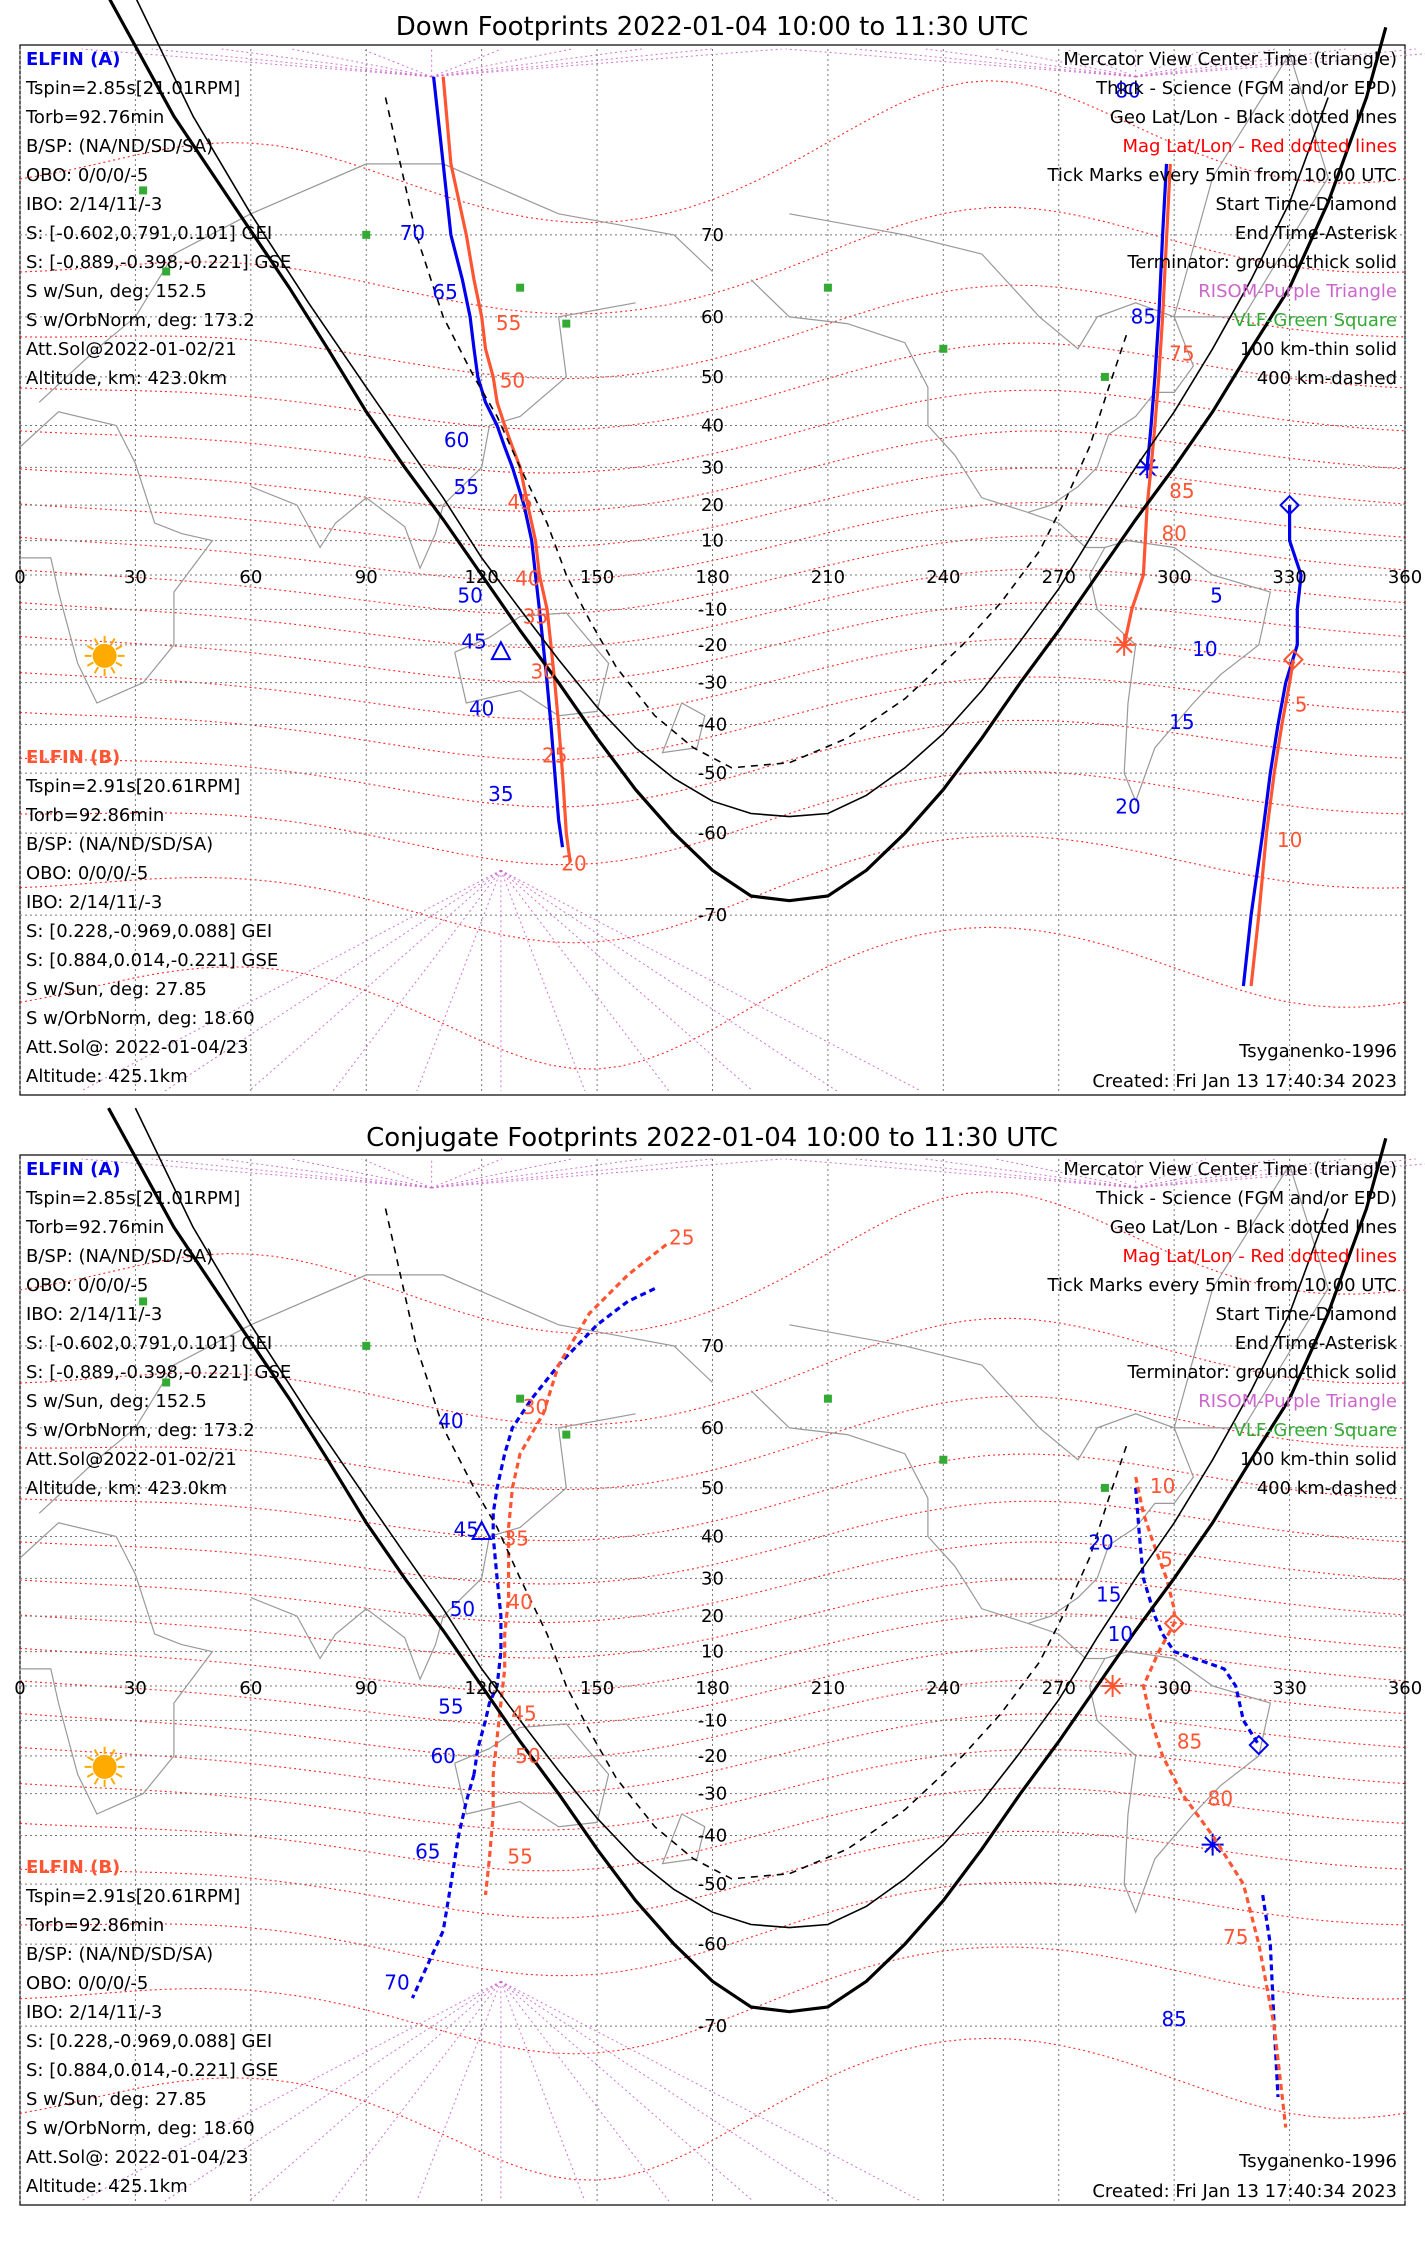 This screenshot has width=1425, height=2254. Describe the element at coordinates (712, 1488) in the screenshot. I see `lat-tick-label: 50` at that location.